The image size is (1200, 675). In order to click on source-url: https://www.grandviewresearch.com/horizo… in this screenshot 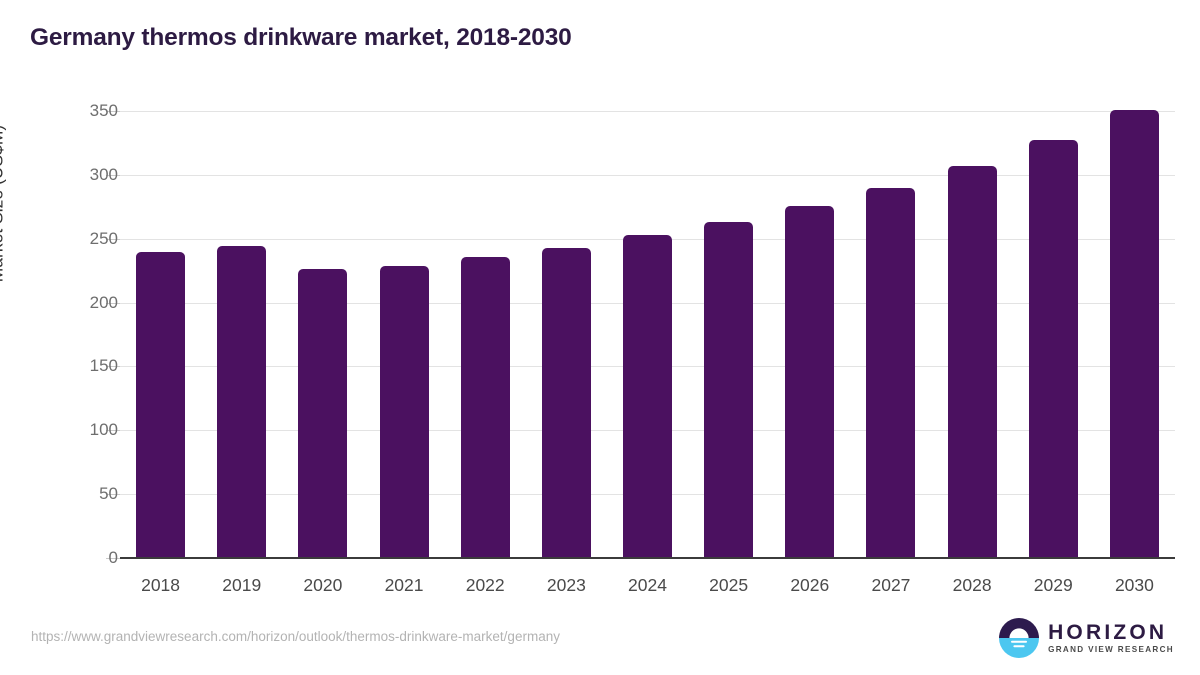, I will do `click(295, 636)`.